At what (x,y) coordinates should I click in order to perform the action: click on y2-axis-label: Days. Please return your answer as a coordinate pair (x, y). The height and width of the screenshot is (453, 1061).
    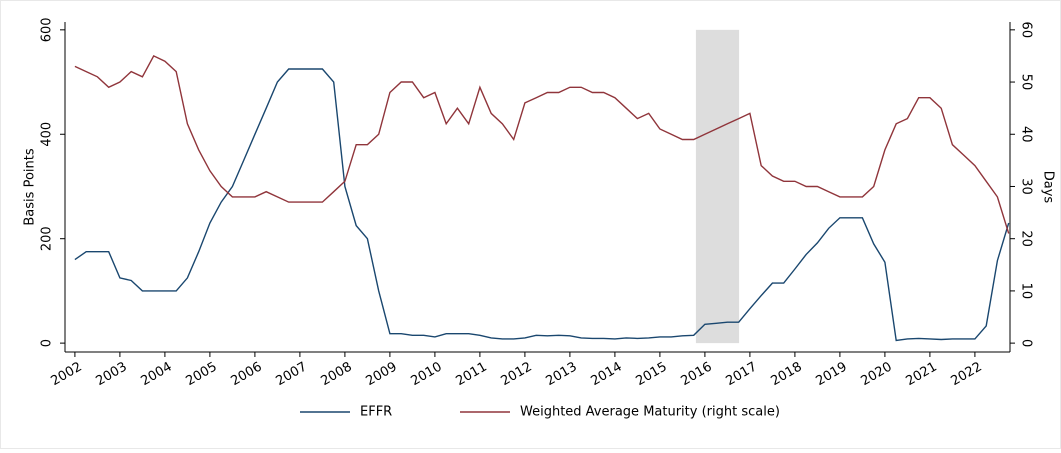
    Looking at the image, I should click on (1048, 187).